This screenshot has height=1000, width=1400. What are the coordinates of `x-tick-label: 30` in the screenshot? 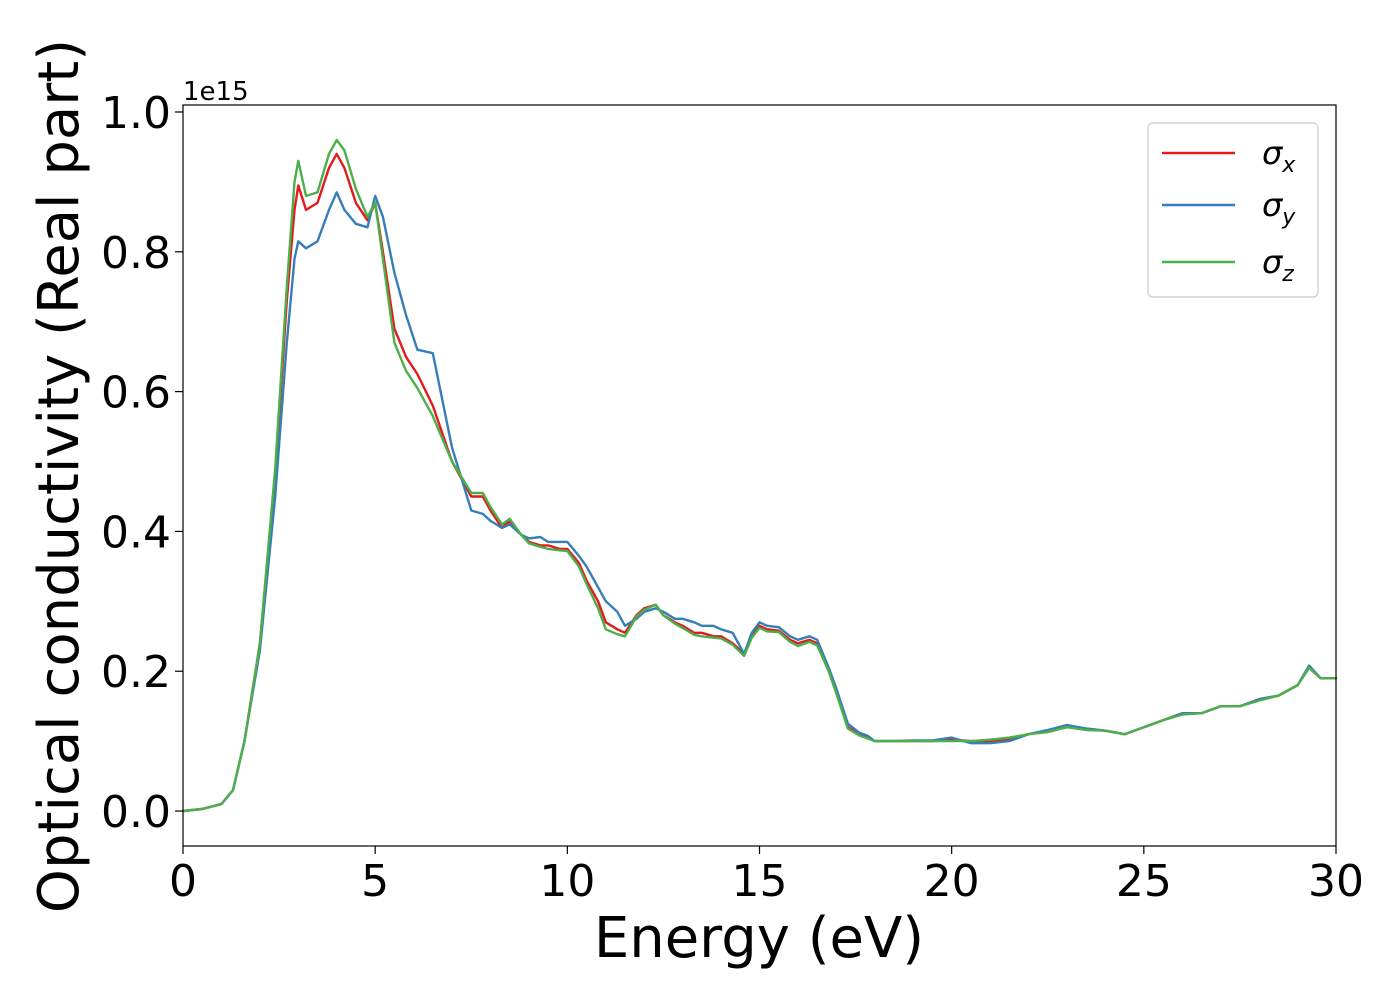 It's located at (1336, 881).